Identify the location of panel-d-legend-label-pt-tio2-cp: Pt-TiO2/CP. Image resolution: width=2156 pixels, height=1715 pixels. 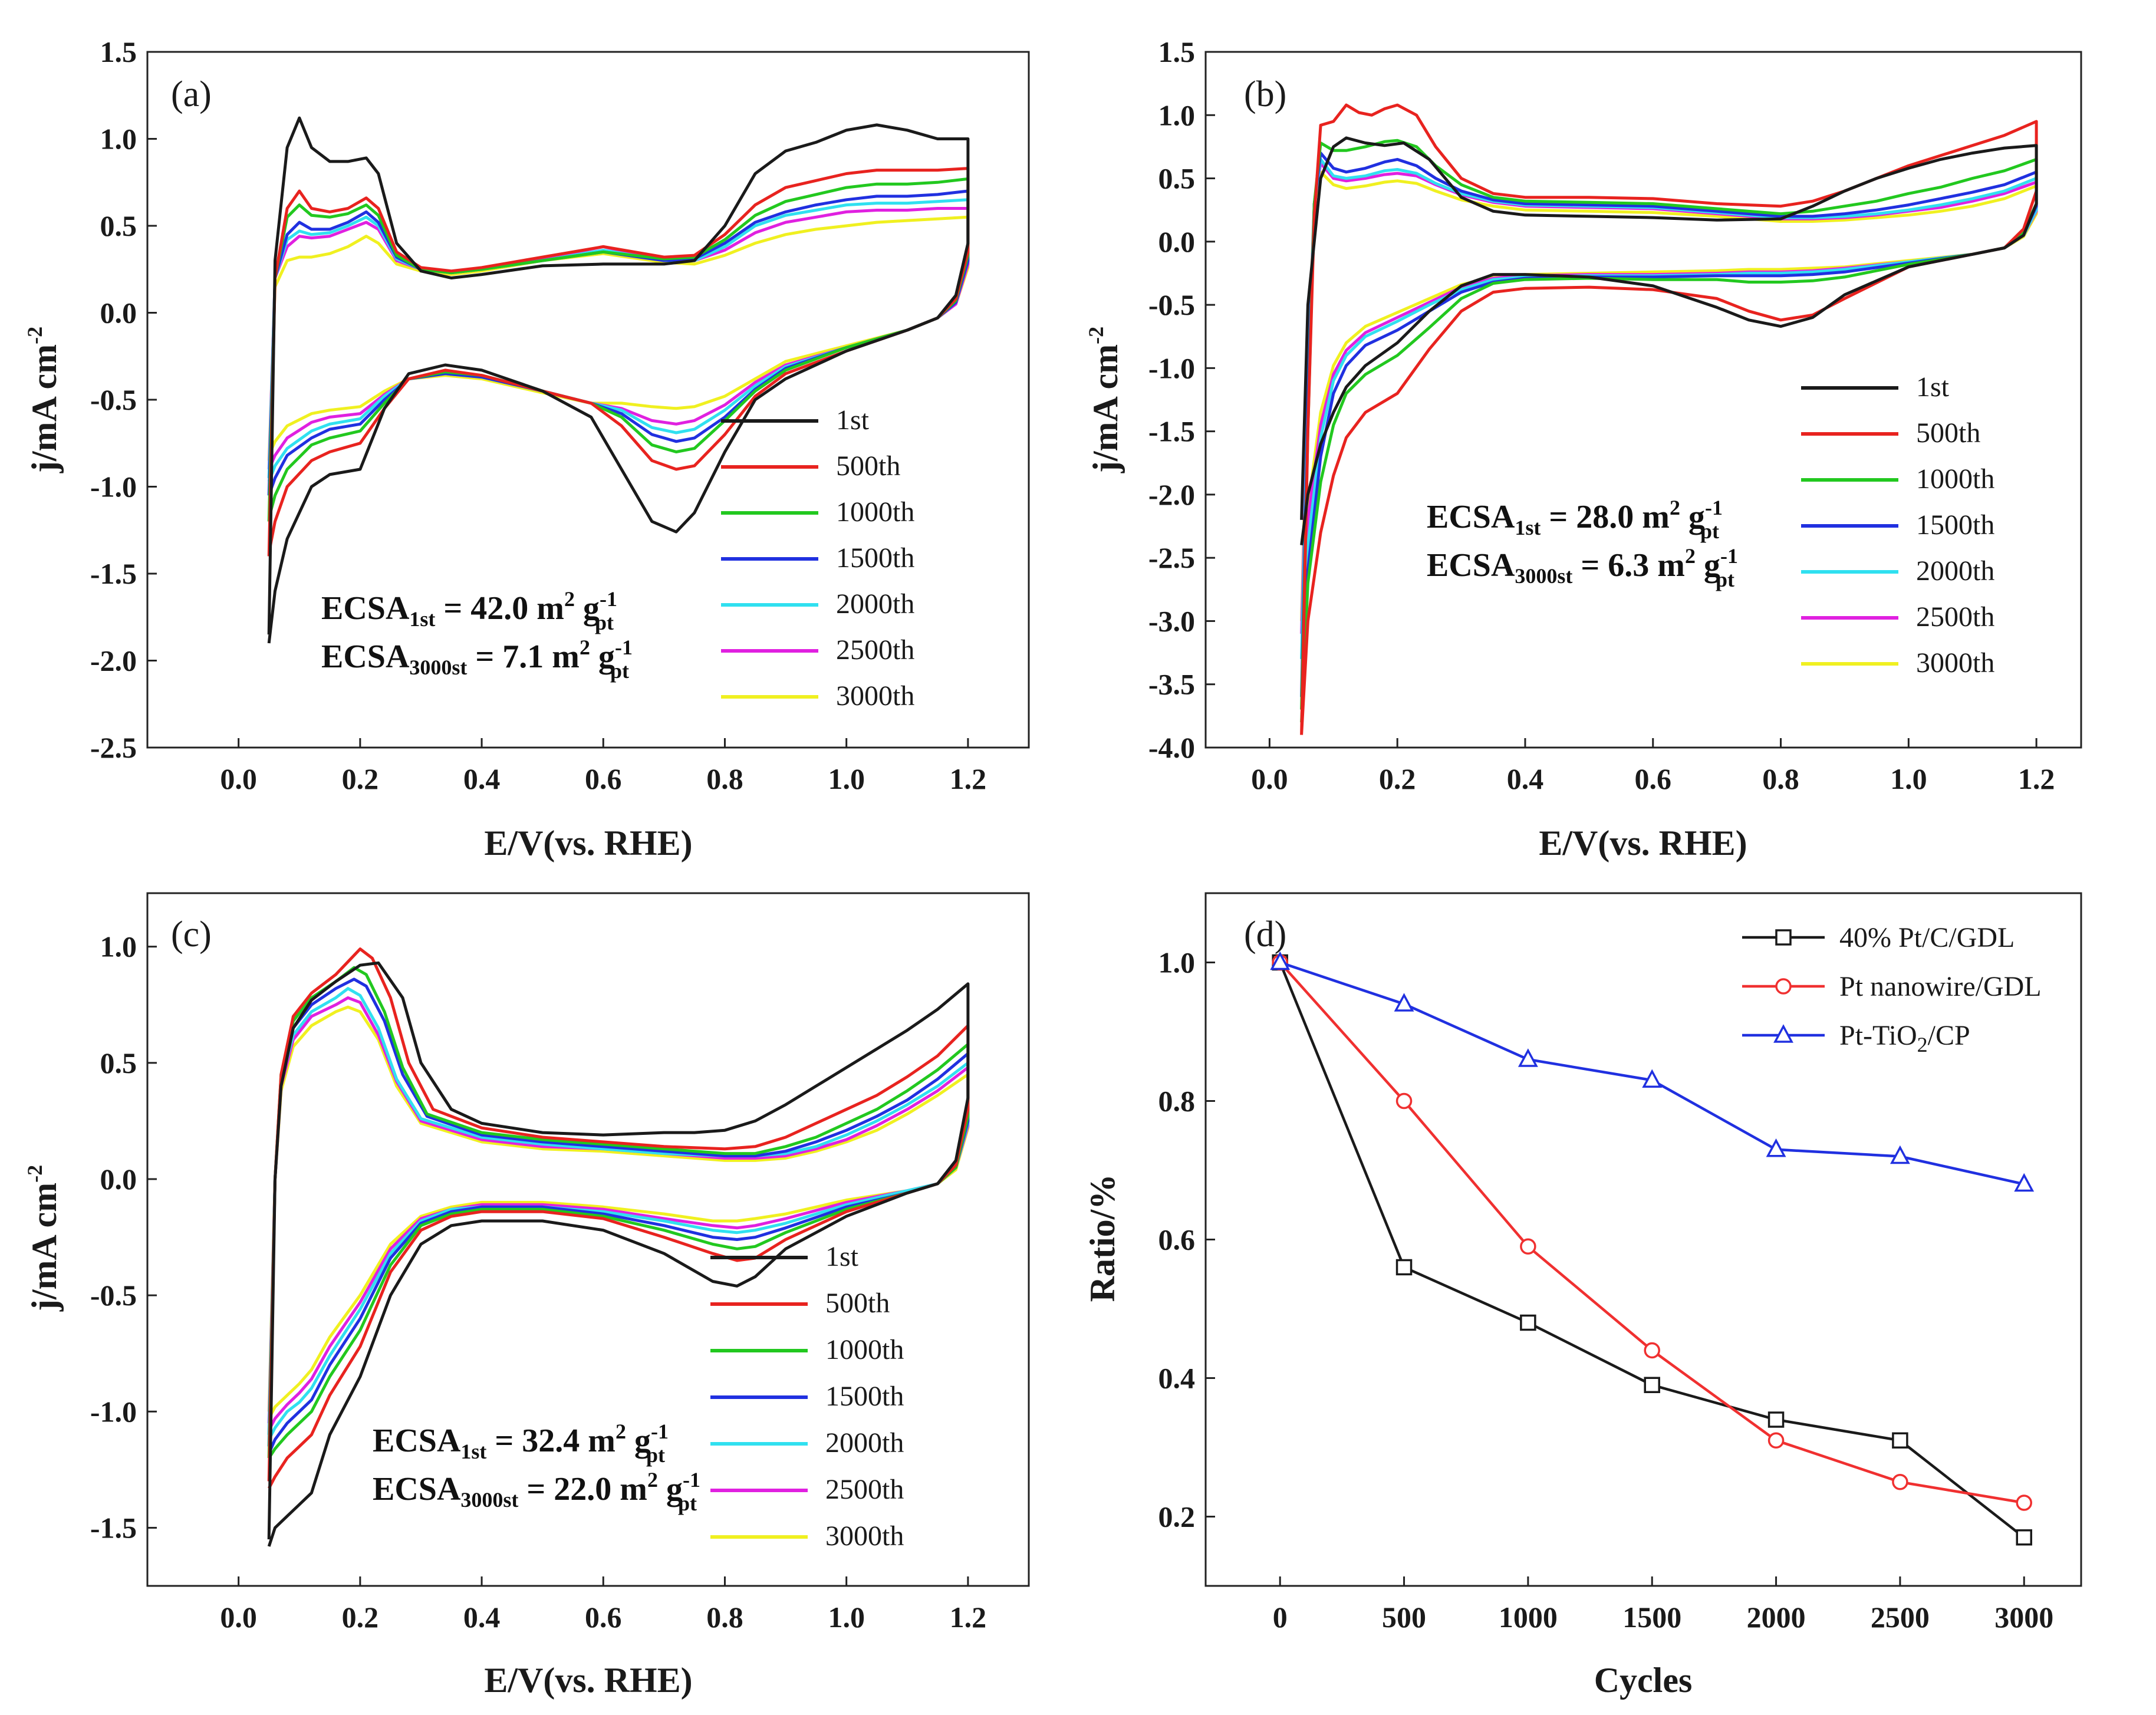
(1905, 1038).